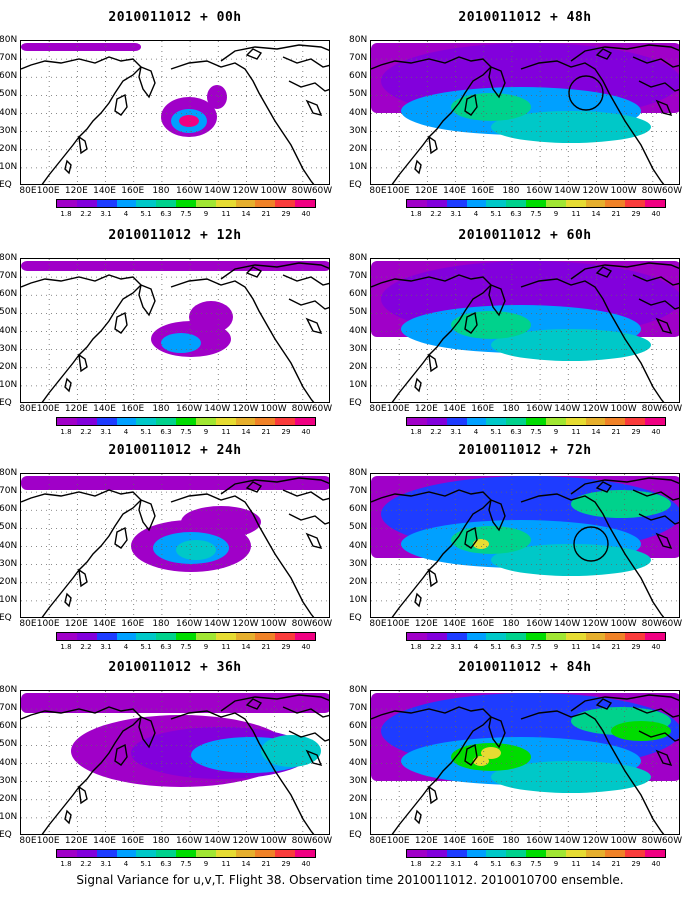 The height and width of the screenshot is (900, 700). What do you see at coordinates (672, 409) in the screenshot?
I see `longitude-tick-label: 60W` at bounding box center [672, 409].